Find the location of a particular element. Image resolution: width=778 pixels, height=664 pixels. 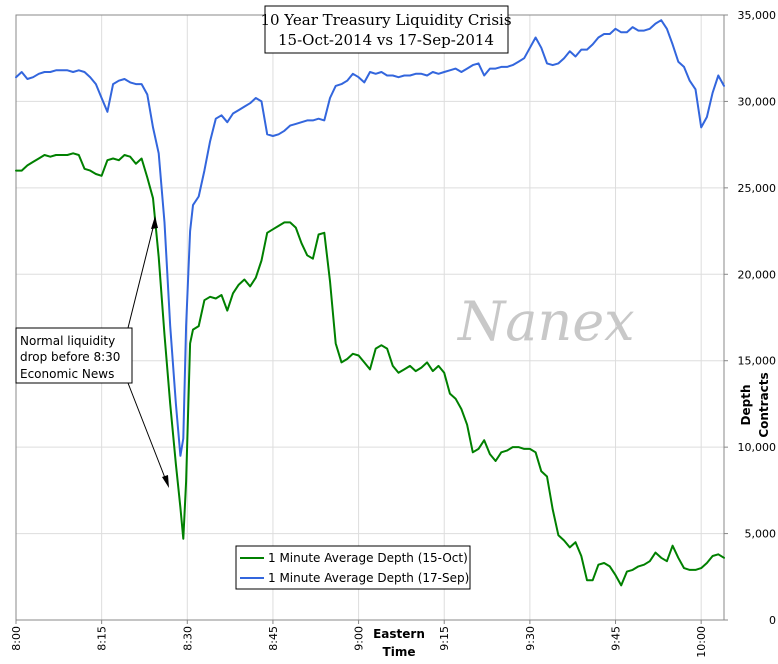

annotation-line-1: Normal liquidity is located at coordinates (67, 341).